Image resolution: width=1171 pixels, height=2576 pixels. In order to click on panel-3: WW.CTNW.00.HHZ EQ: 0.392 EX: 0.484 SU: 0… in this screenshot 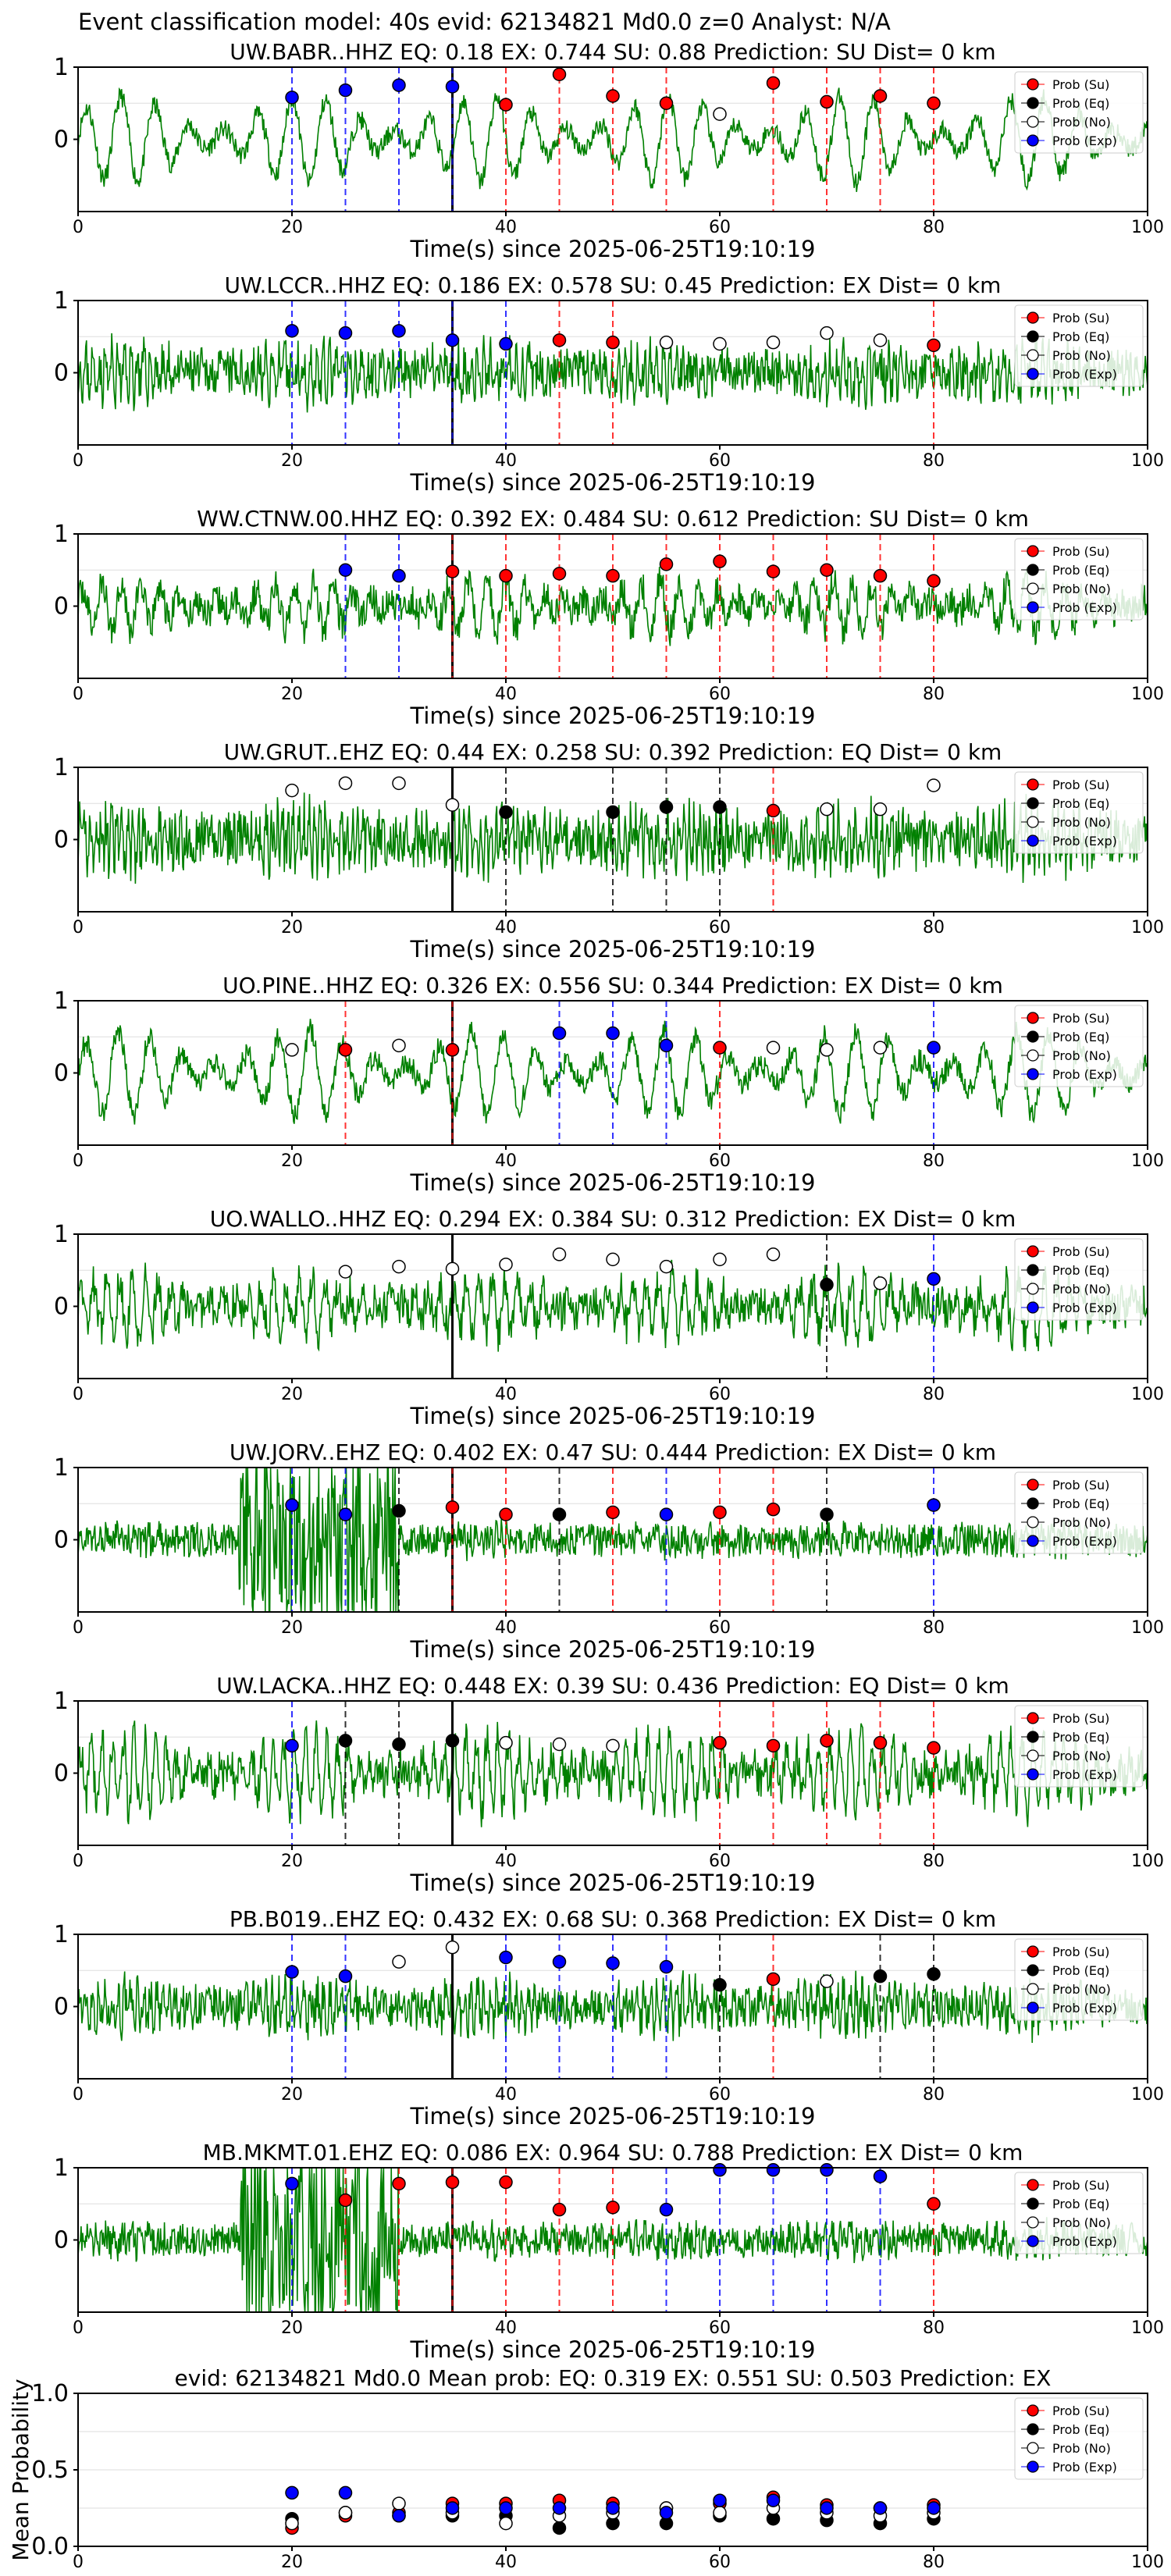, I will do `click(609, 617)`.